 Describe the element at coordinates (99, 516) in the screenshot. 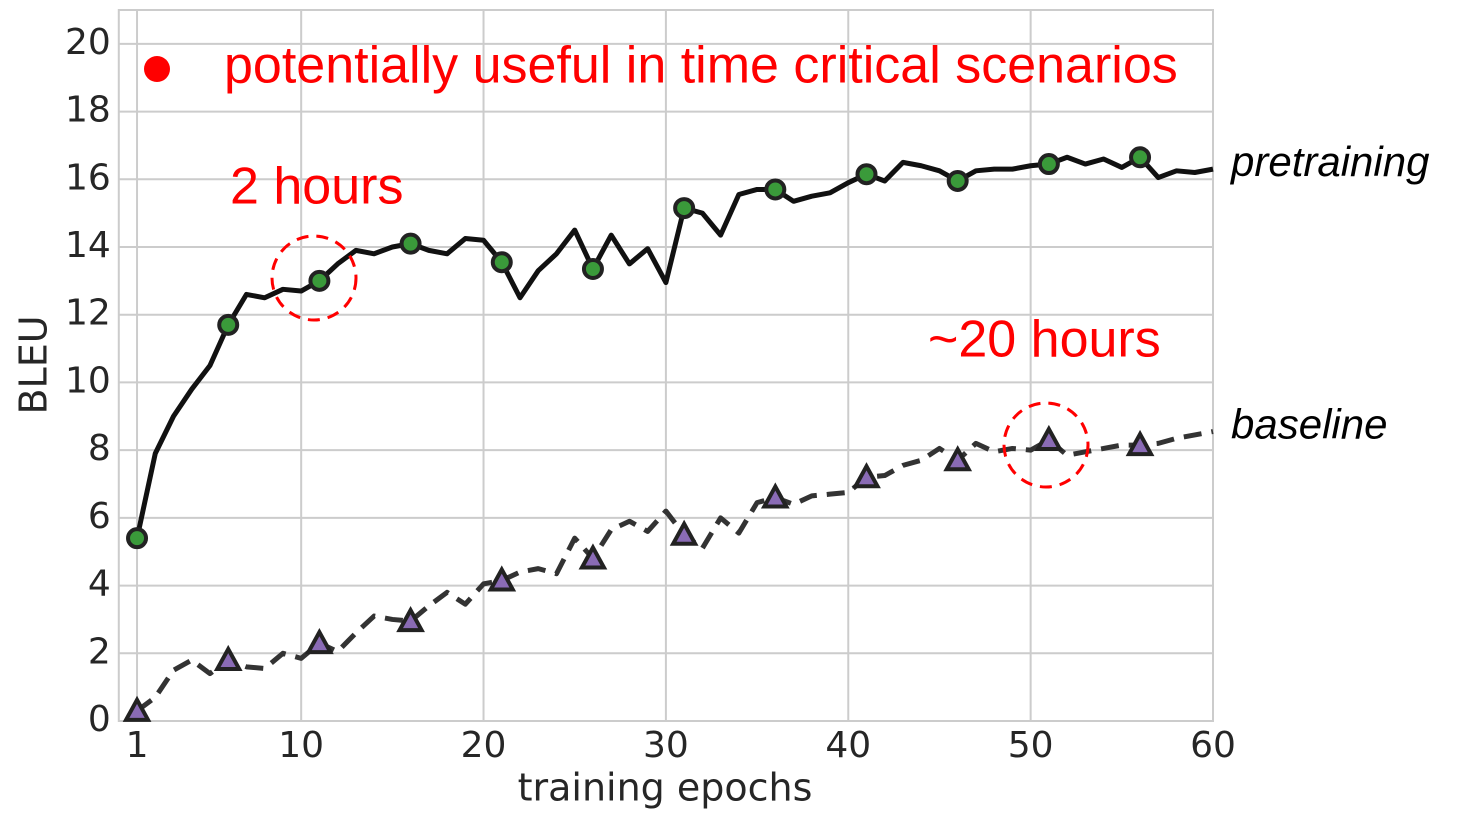

I see `y-tick-label: 6` at that location.